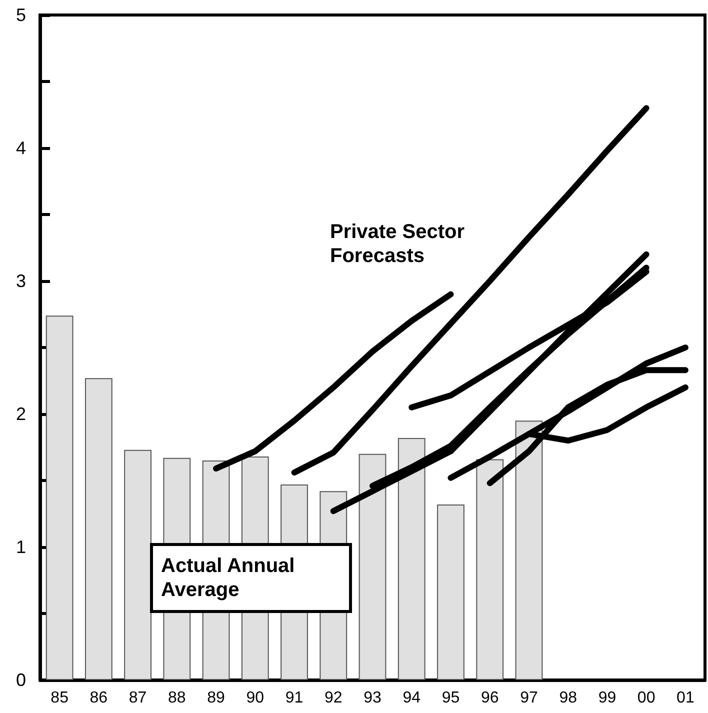 The height and width of the screenshot is (713, 708). I want to click on x-tick-label: 89, so click(216, 698).